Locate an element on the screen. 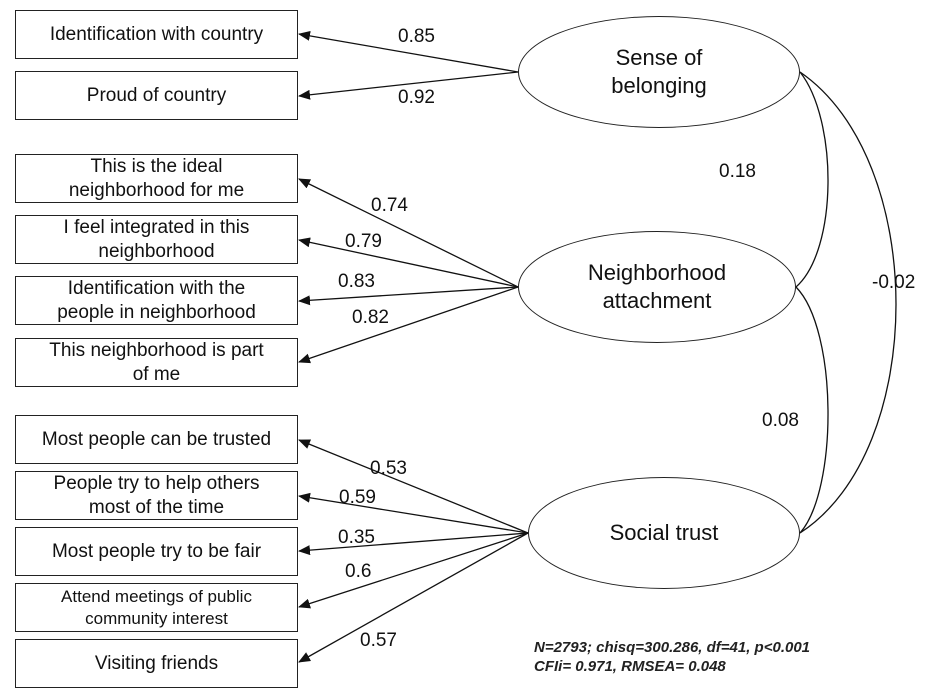  indicator-box: Most people try to be fair is located at coordinates (156, 551).